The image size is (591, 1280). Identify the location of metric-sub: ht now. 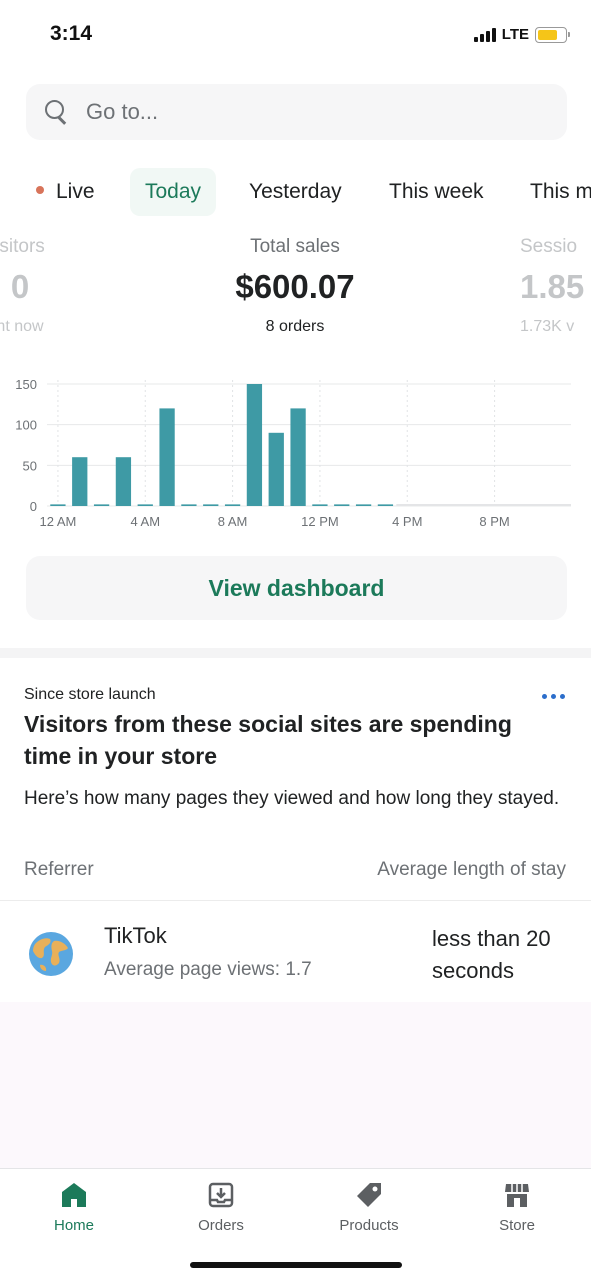
(22, 326).